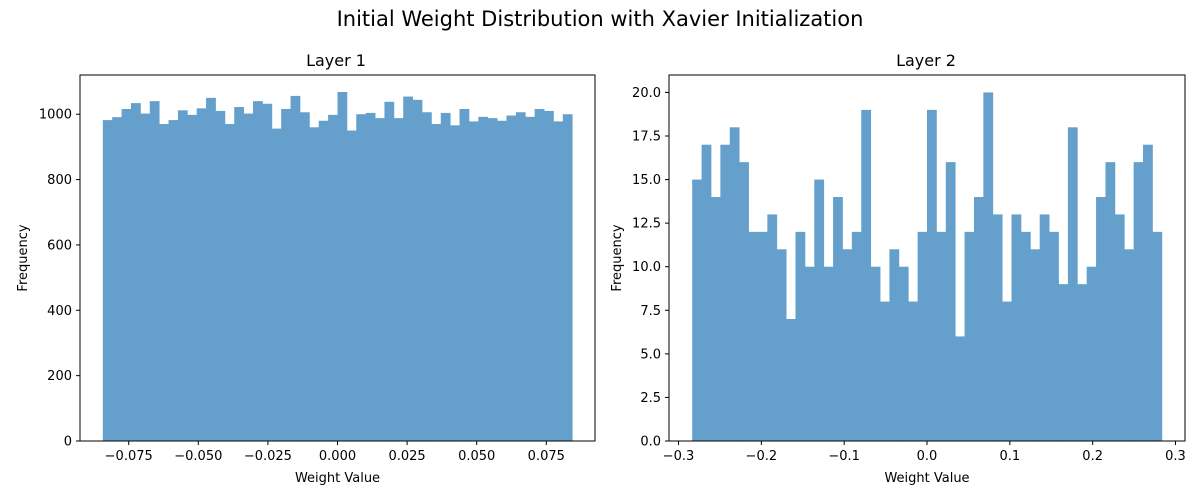  What do you see at coordinates (336, 60) in the screenshot?
I see `subplot-title: Layer 1` at bounding box center [336, 60].